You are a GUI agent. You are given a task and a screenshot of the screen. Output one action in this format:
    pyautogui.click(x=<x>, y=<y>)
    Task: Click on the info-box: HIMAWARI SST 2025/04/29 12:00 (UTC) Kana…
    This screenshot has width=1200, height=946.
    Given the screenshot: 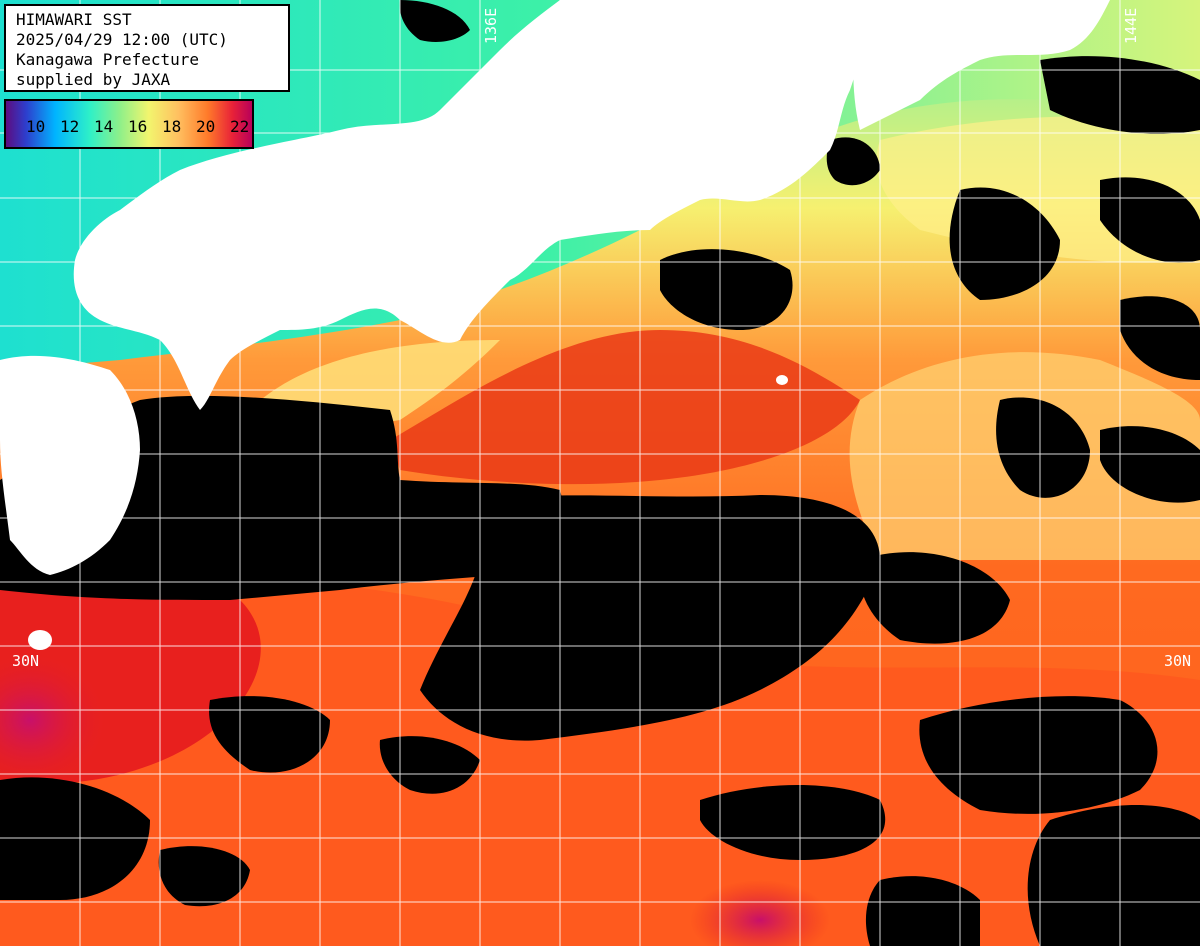 What is the action you would take?
    pyautogui.click(x=147, y=48)
    